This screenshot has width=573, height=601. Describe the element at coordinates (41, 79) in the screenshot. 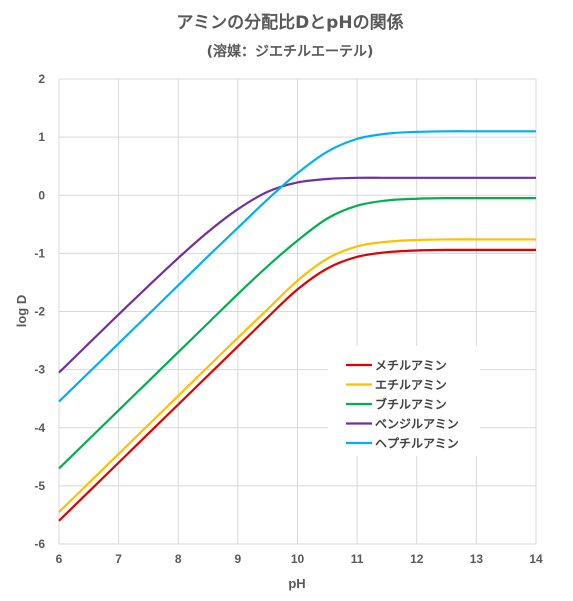

I see `y-tick-label: 2` at that location.